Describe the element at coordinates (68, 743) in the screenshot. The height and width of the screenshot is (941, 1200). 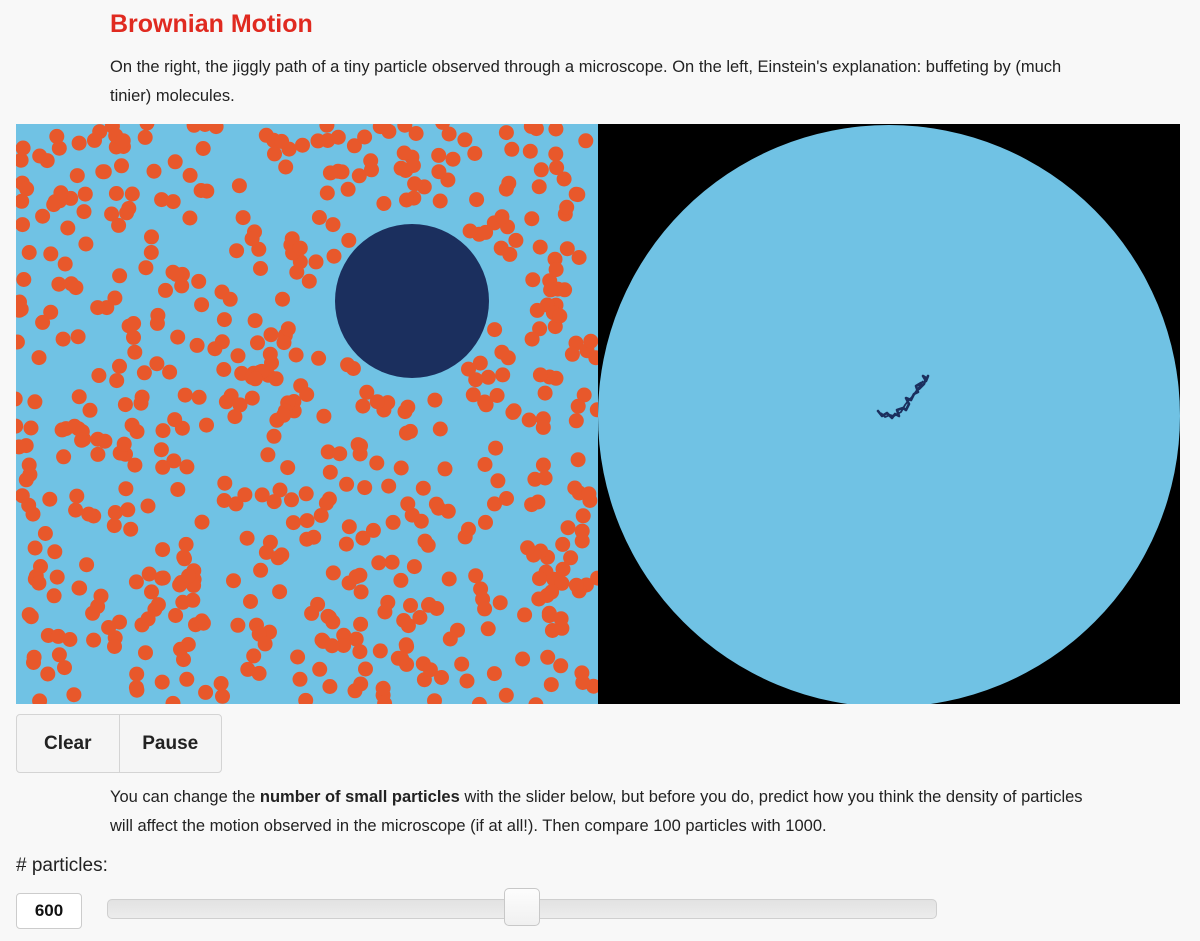
I see `clear-button: Clear` at that location.